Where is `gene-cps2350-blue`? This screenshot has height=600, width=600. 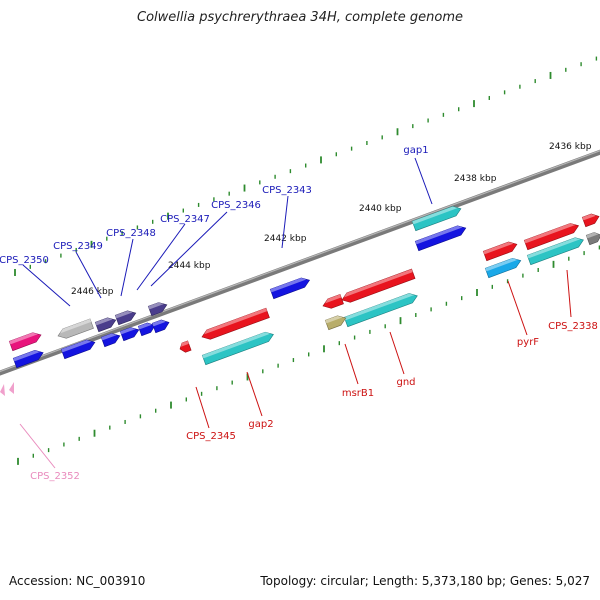 gene-cps2350-blue is located at coordinates (28, 359).